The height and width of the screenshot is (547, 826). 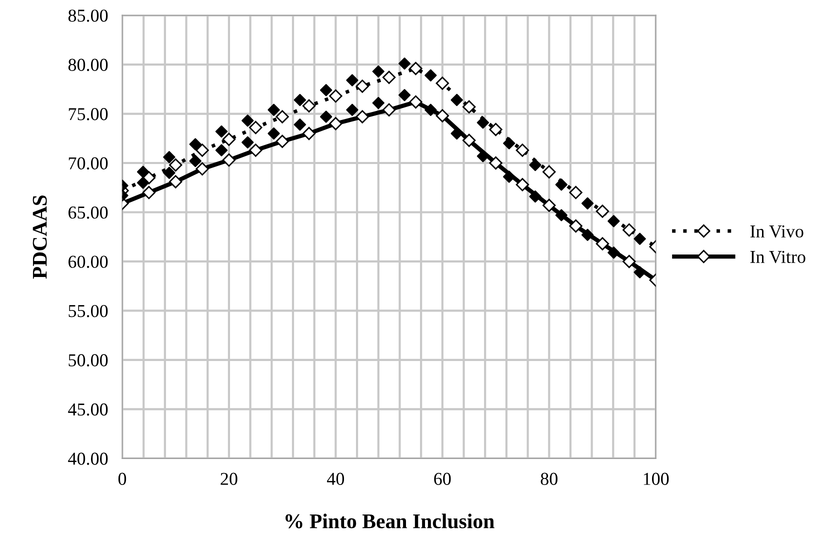 What do you see at coordinates (549, 478) in the screenshot?
I see `x-tick-label: 80` at bounding box center [549, 478].